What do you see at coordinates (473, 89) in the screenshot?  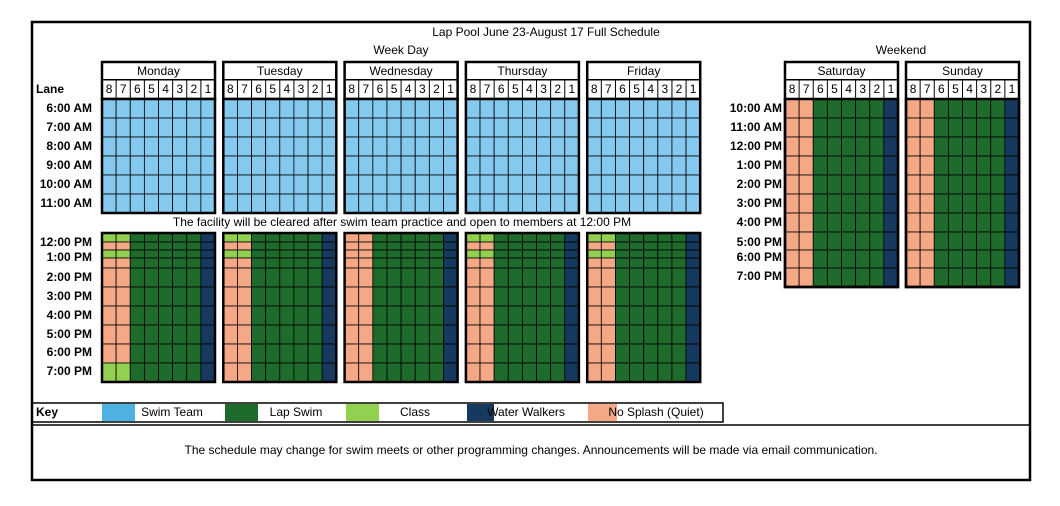 I see `lane-number: 8` at bounding box center [473, 89].